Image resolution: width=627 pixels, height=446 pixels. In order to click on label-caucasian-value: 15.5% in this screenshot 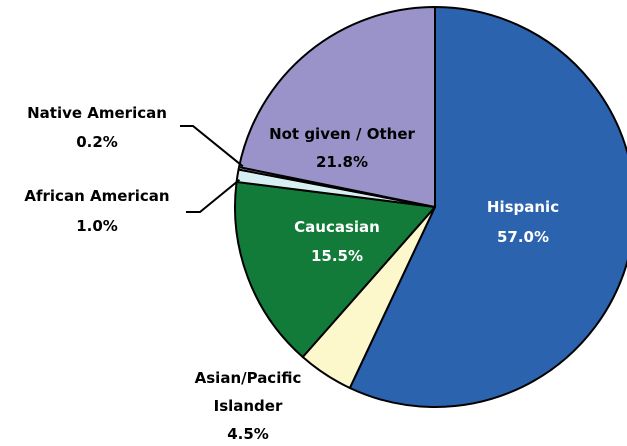, I will do `click(337, 256)`.